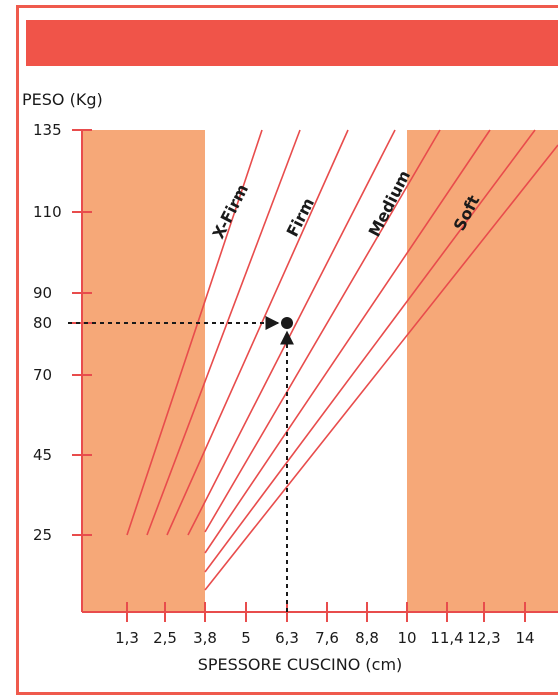  What do you see at coordinates (327, 638) in the screenshot?
I see `x-tick-label: 7,6` at bounding box center [327, 638].